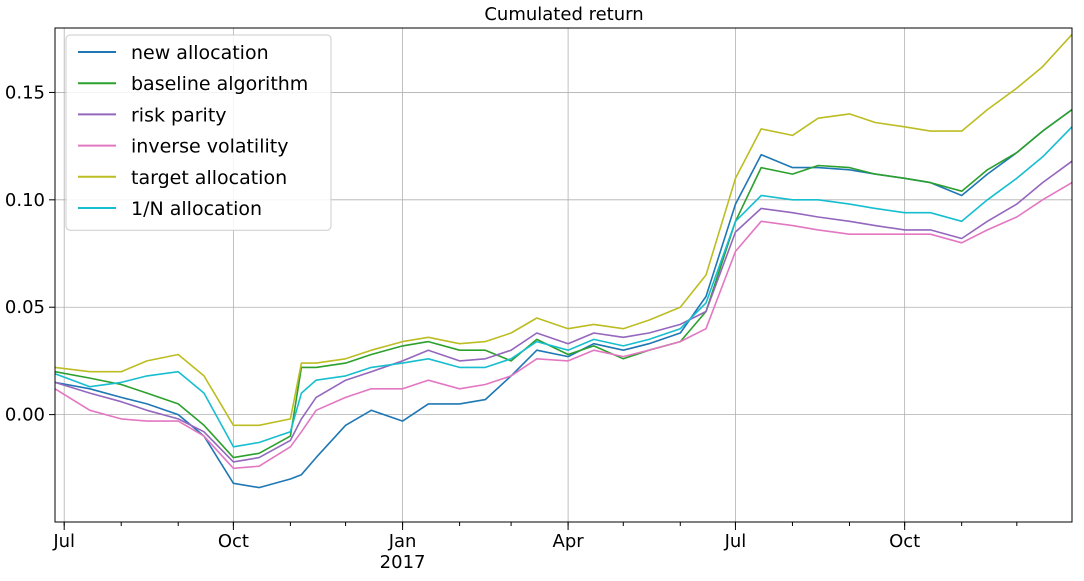  Describe the element at coordinates (209, 147) in the screenshot. I see `legend-label: inverse volatility` at that location.